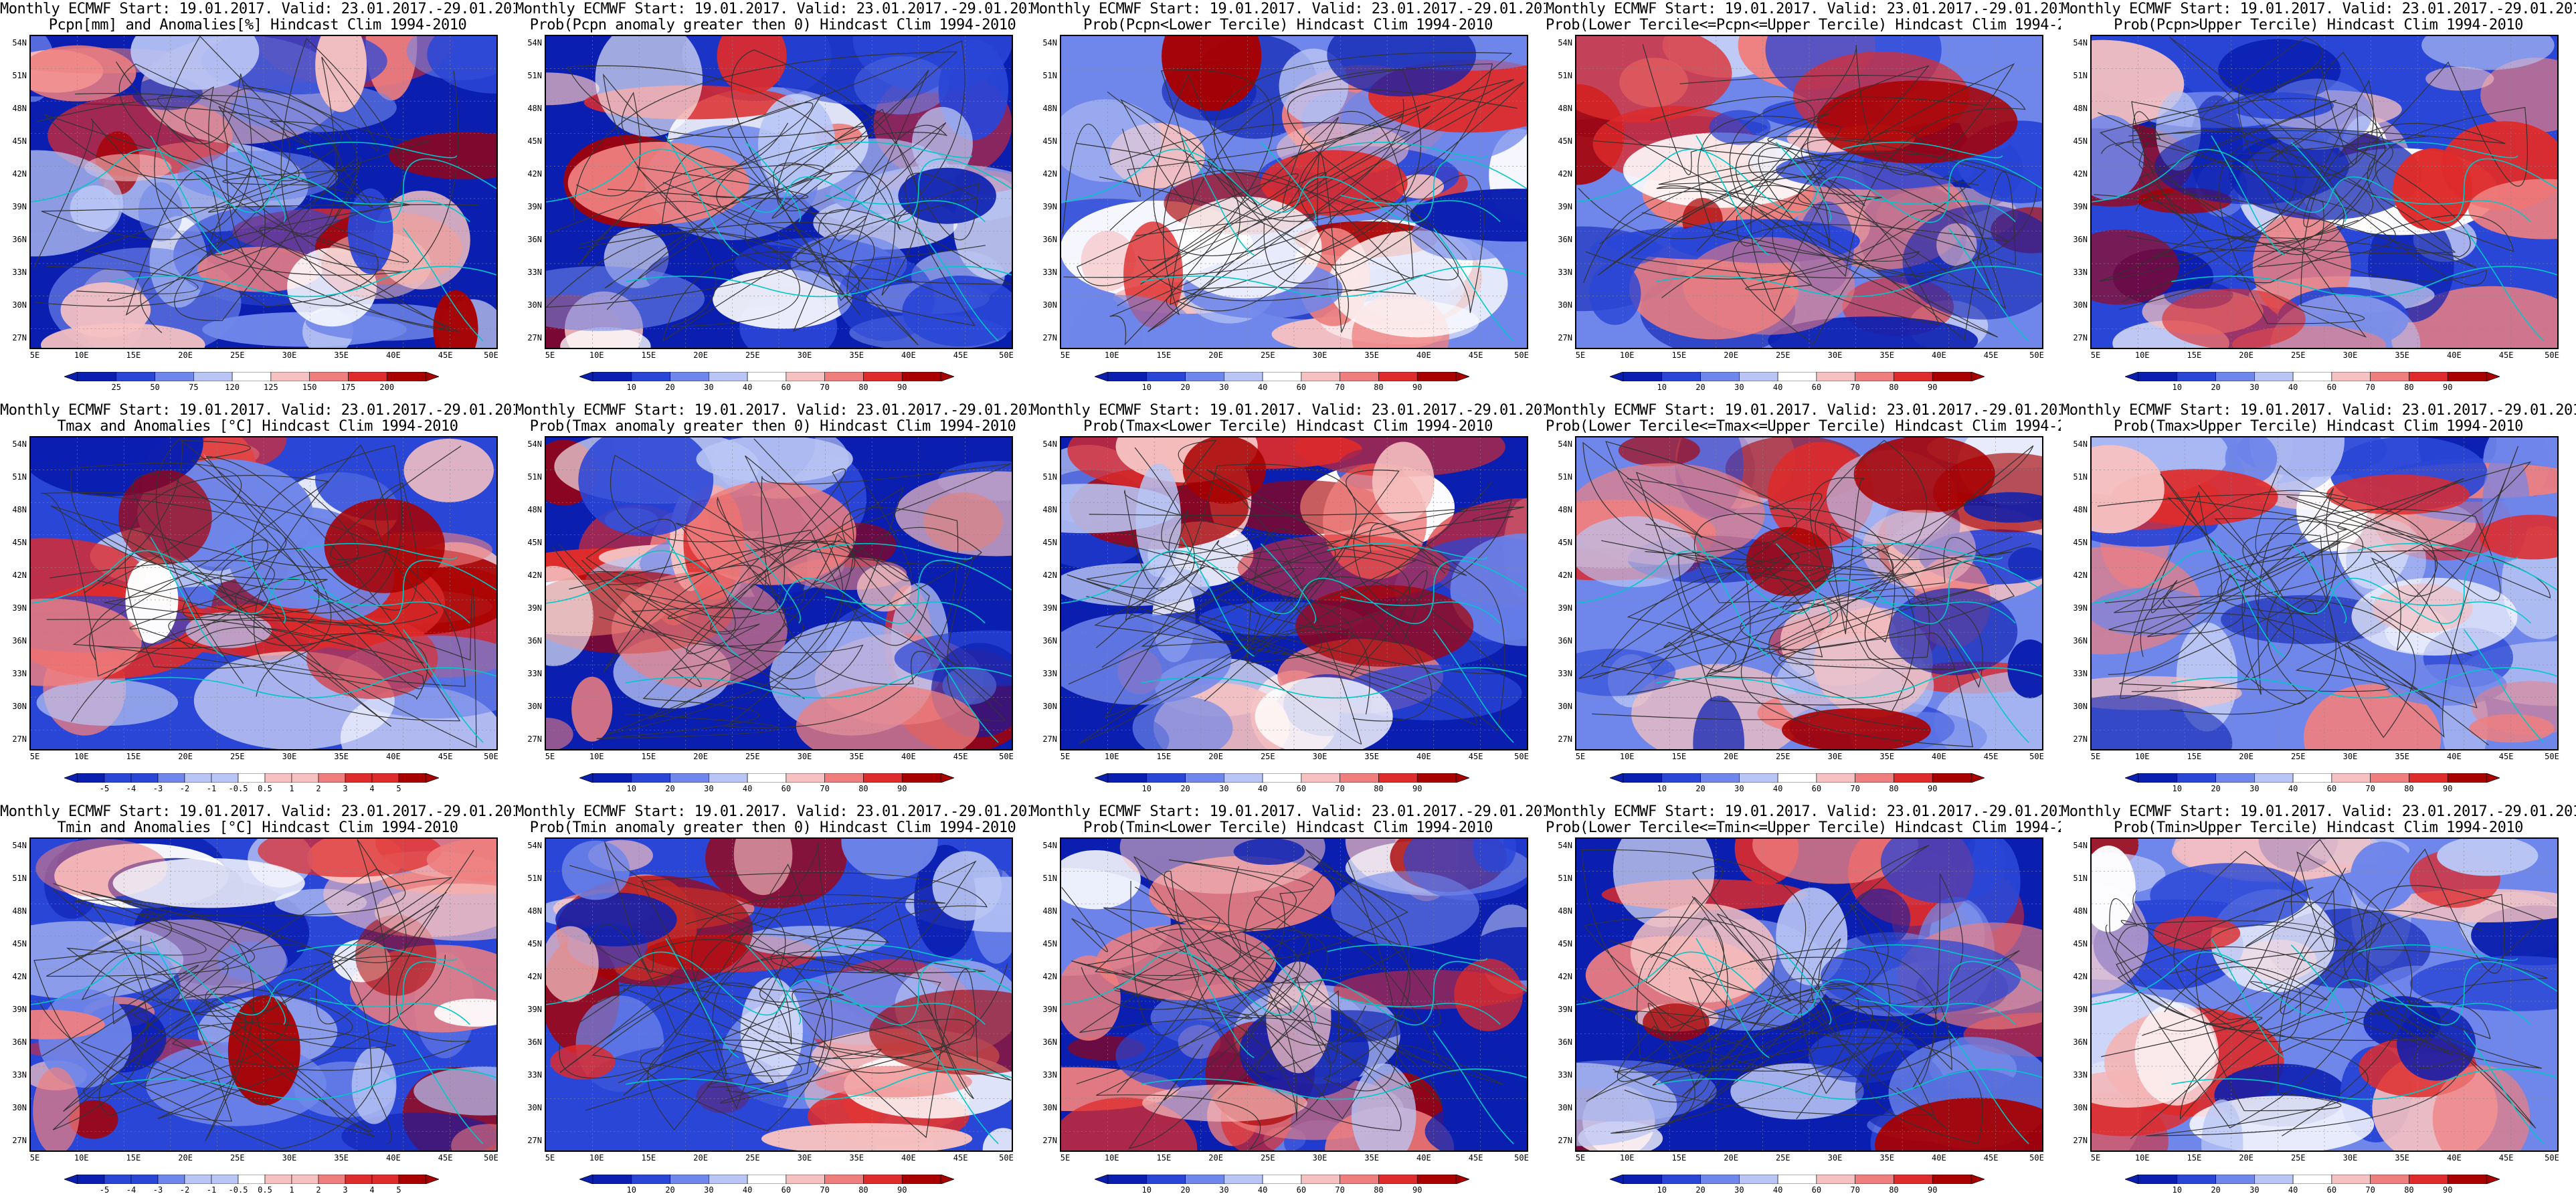  Describe the element at coordinates (752, 355) in the screenshot. I see `longitude-tick-label: 25E` at that location.